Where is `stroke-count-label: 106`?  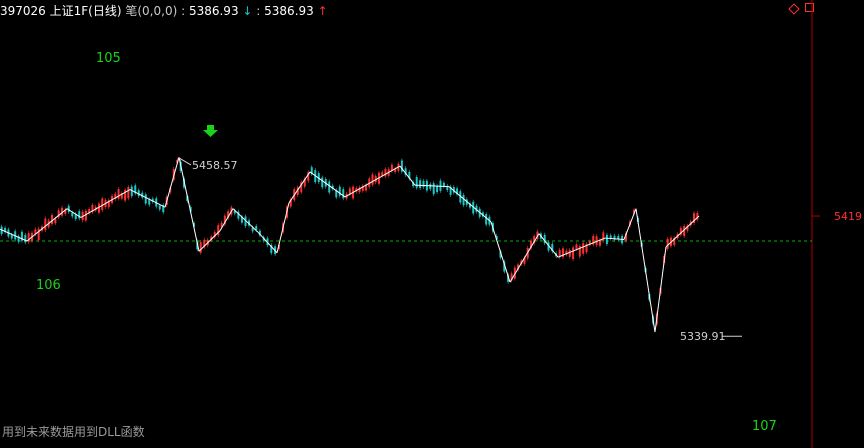 stroke-count-label: 106 is located at coordinates (48, 285).